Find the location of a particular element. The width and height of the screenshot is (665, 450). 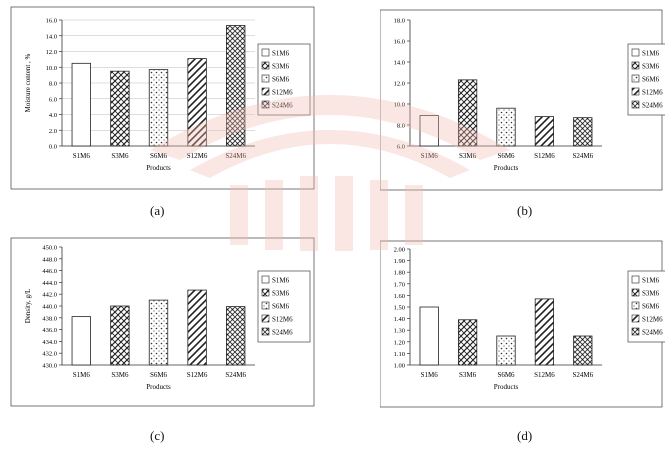

caption-a: (a) is located at coordinates (157, 210).